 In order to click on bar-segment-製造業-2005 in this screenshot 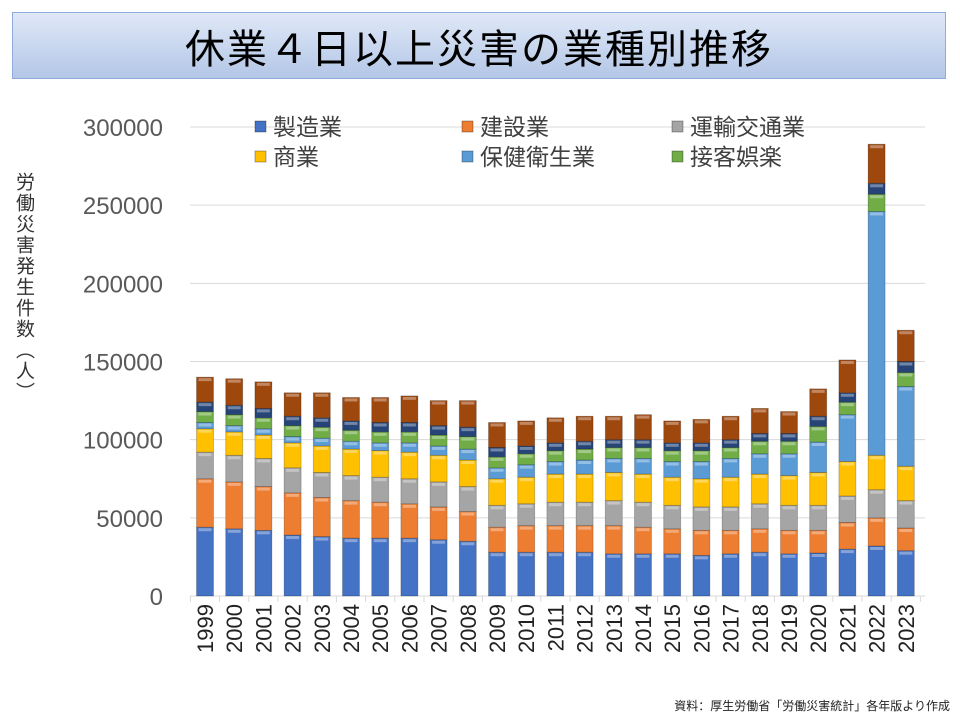, I will do `click(380, 567)`.